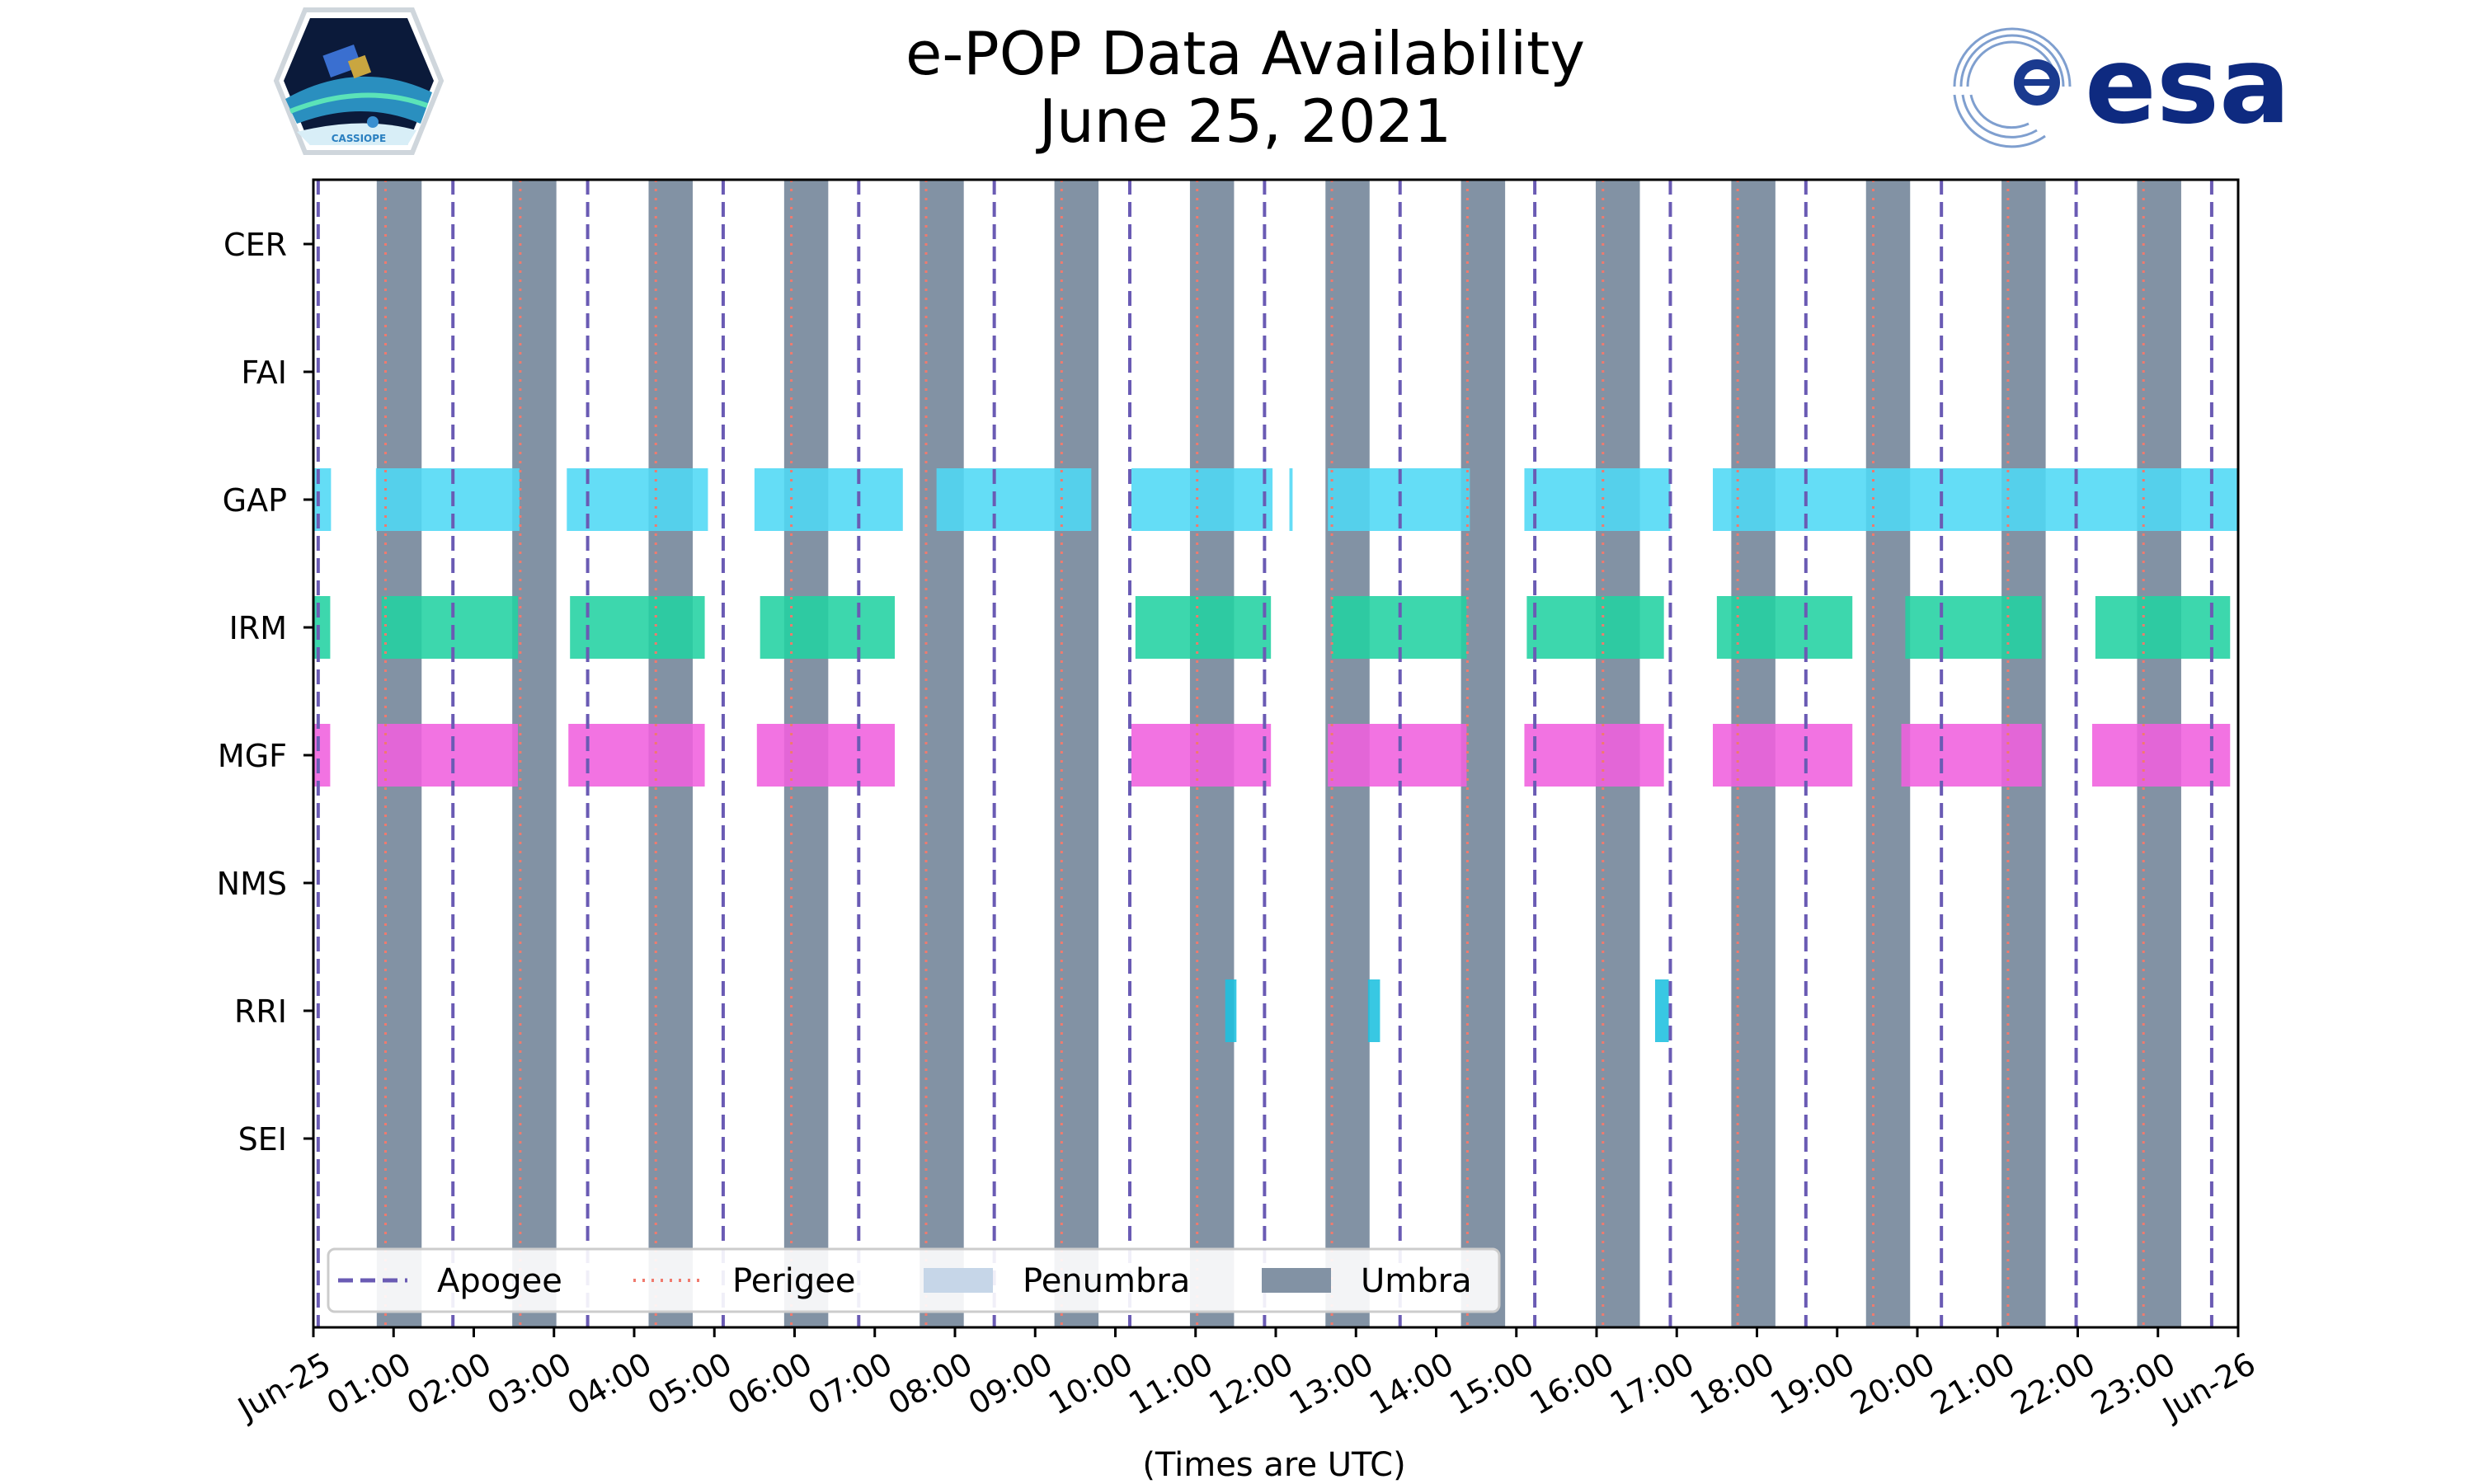 Image resolution: width=2474 pixels, height=1484 pixels. Describe the element at coordinates (1273, 1465) in the screenshot. I see `x-axis-label: (Times are UTC)` at that location.